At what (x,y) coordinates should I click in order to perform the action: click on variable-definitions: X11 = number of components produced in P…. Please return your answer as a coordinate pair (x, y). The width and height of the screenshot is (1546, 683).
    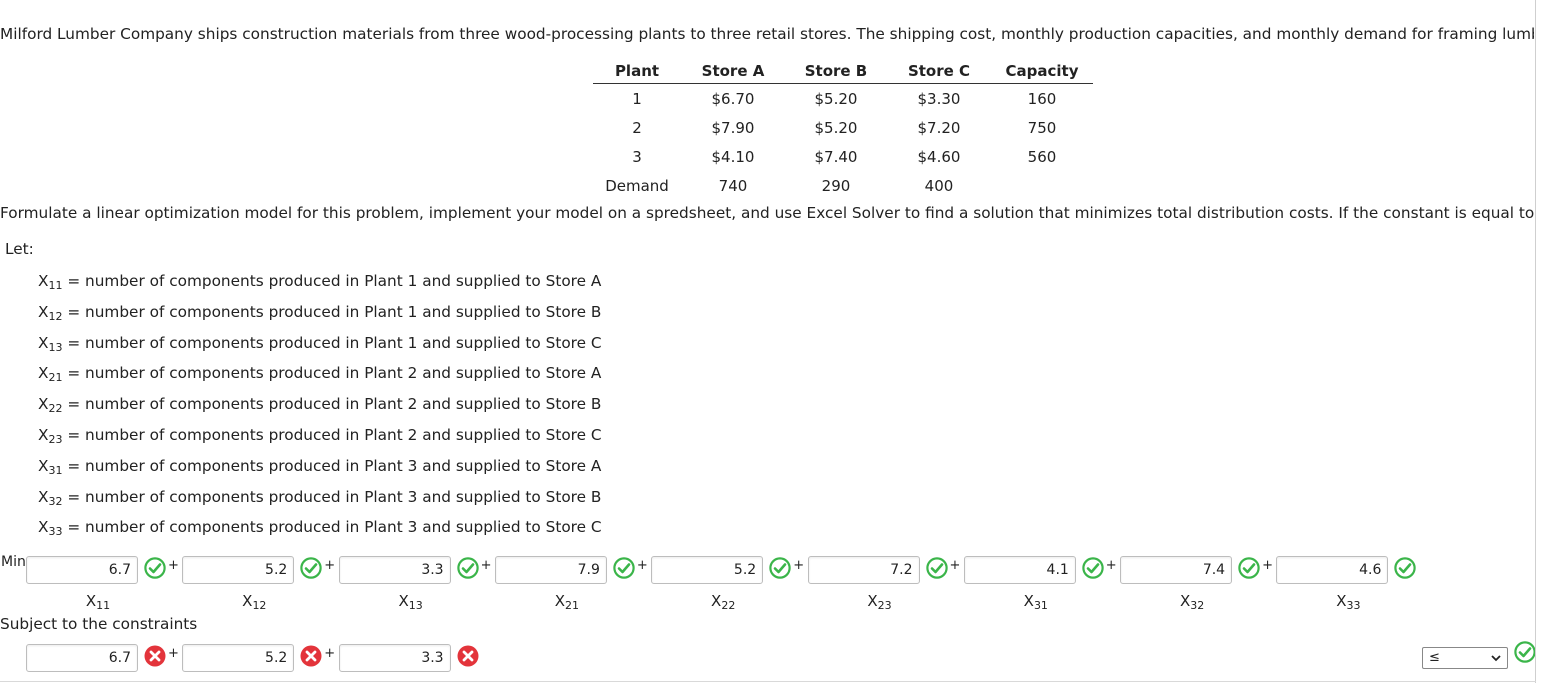
    Looking at the image, I should click on (320, 406).